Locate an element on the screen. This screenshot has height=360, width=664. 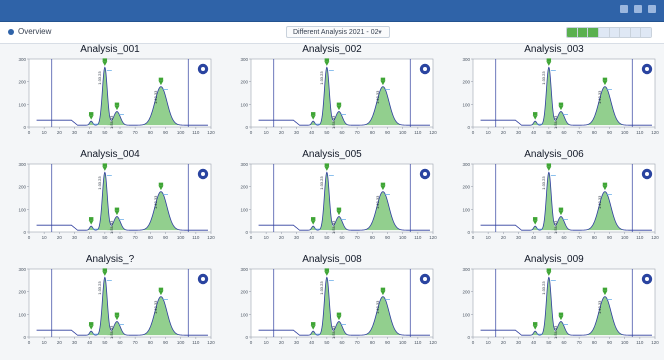
minimize-icon is located at coordinates (624, 9).